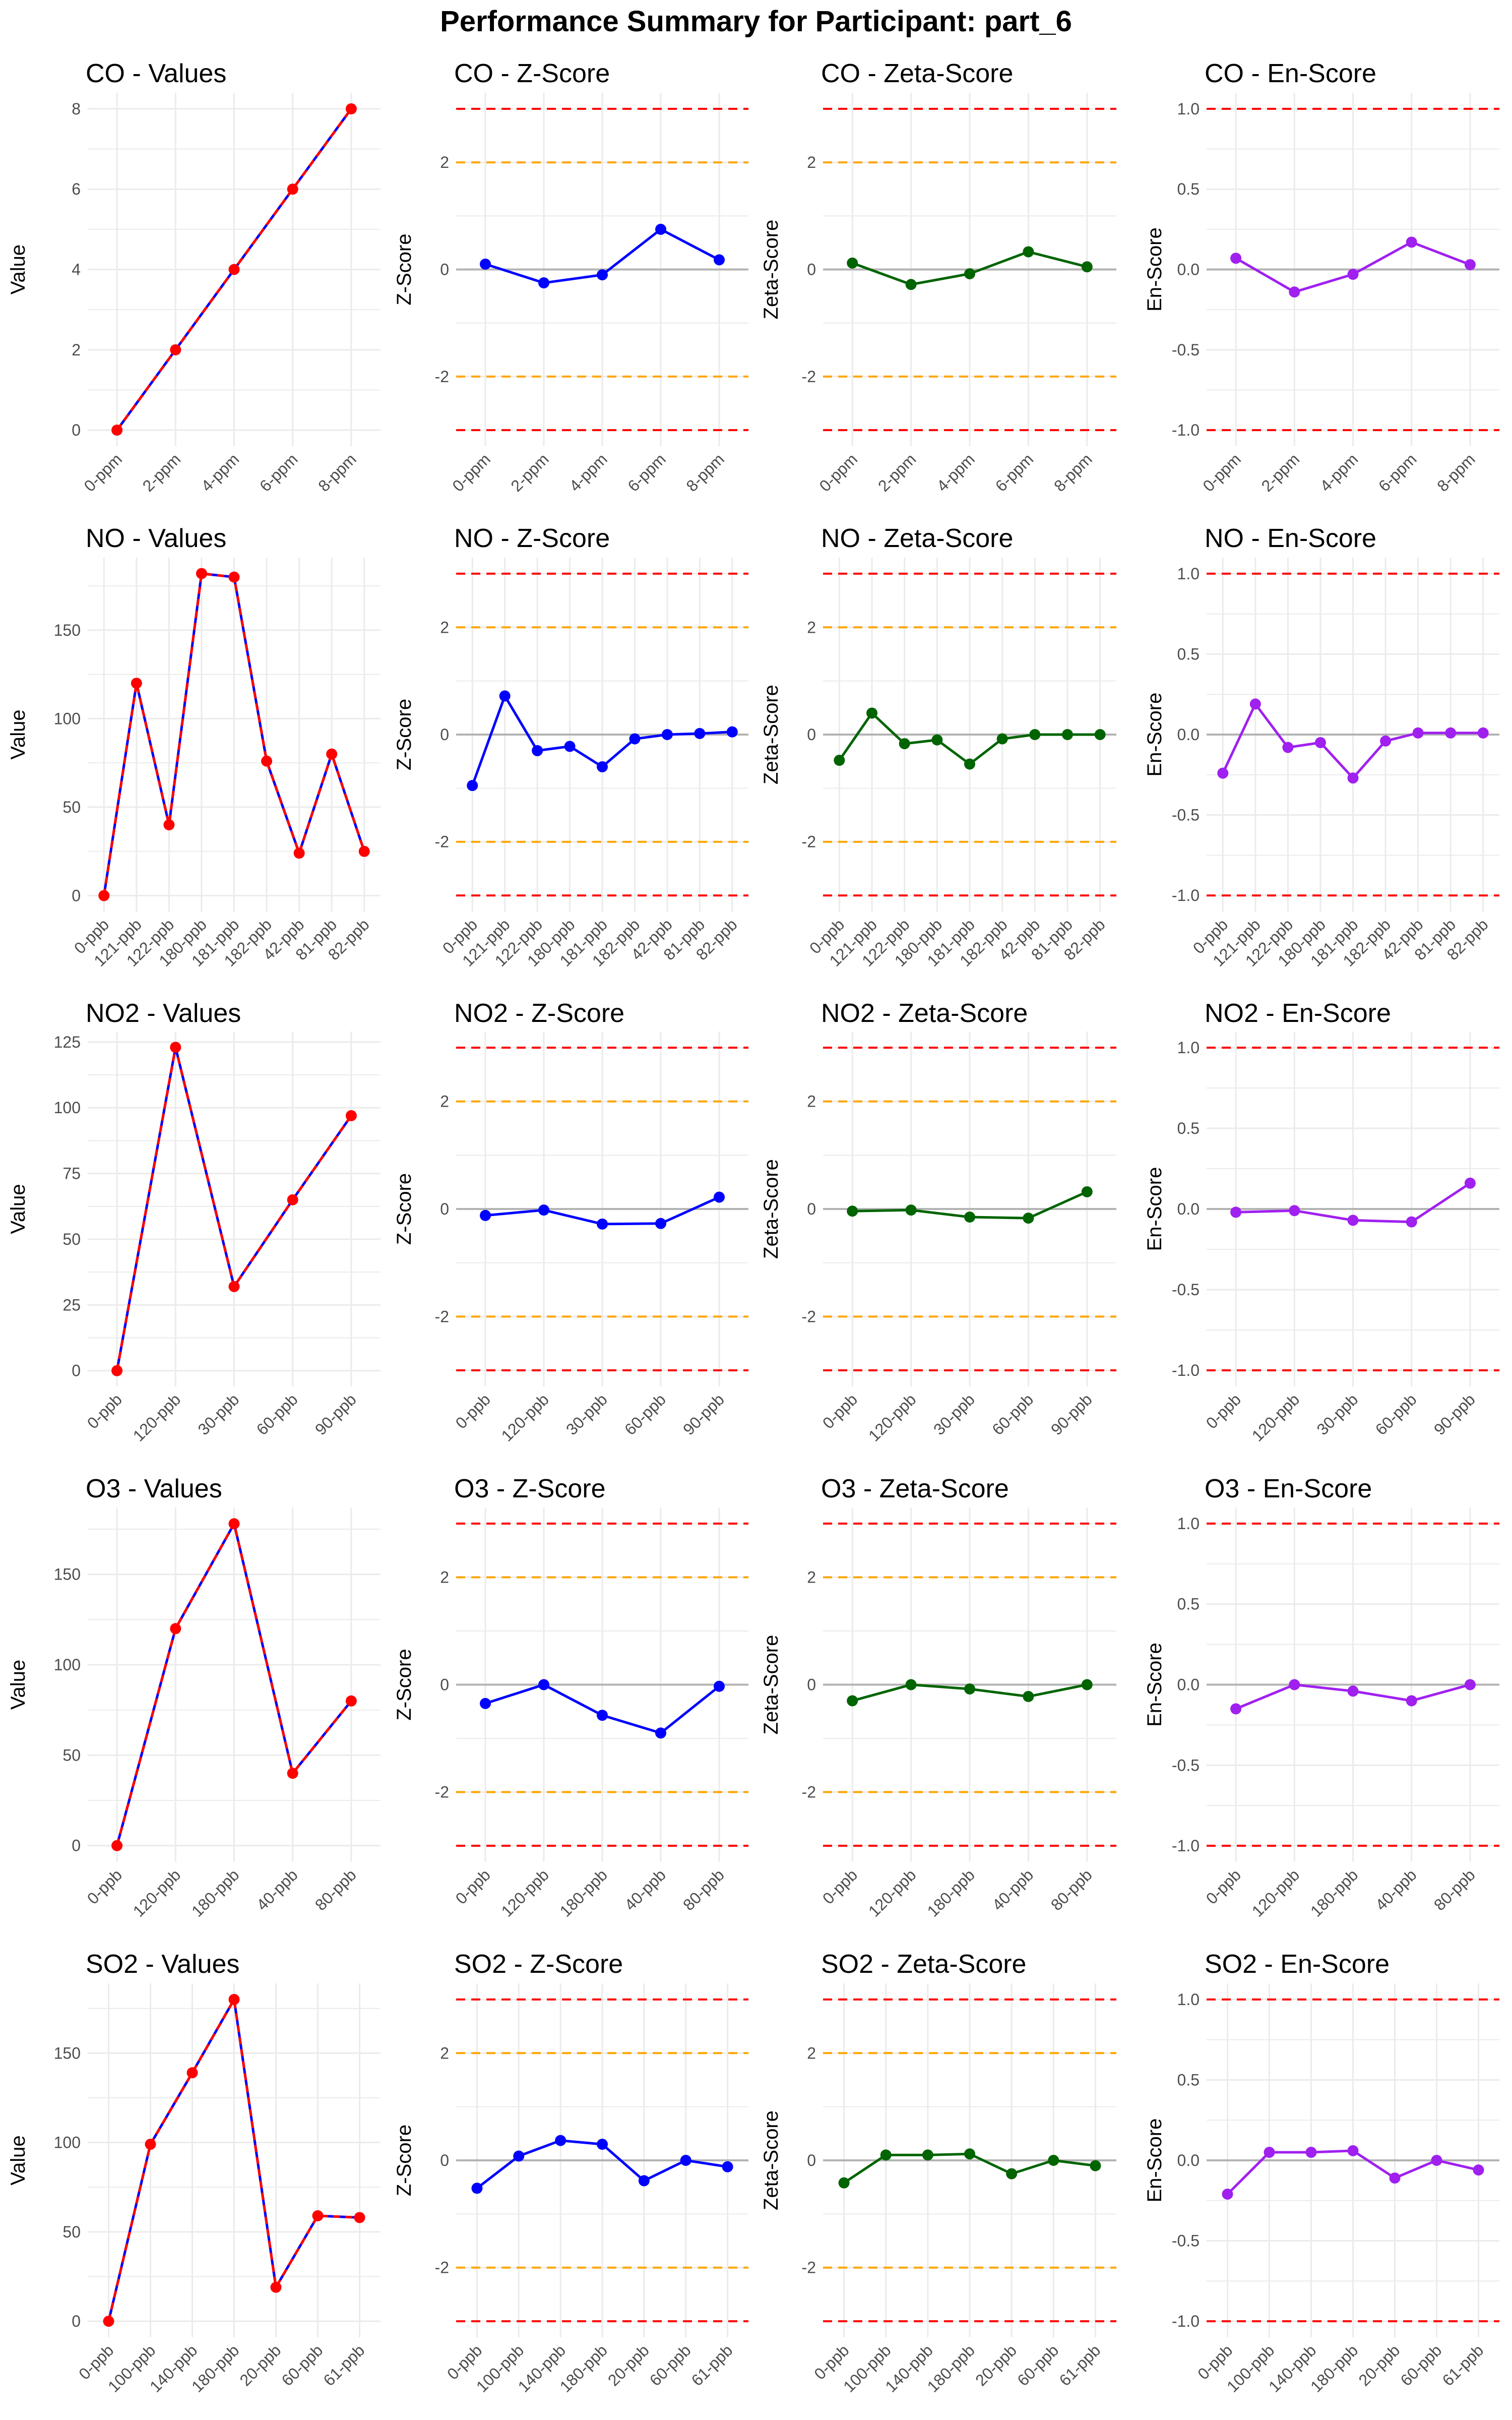 The width and height of the screenshot is (1512, 2420). I want to click on y-tick-label: 0.5, so click(1188, 2080).